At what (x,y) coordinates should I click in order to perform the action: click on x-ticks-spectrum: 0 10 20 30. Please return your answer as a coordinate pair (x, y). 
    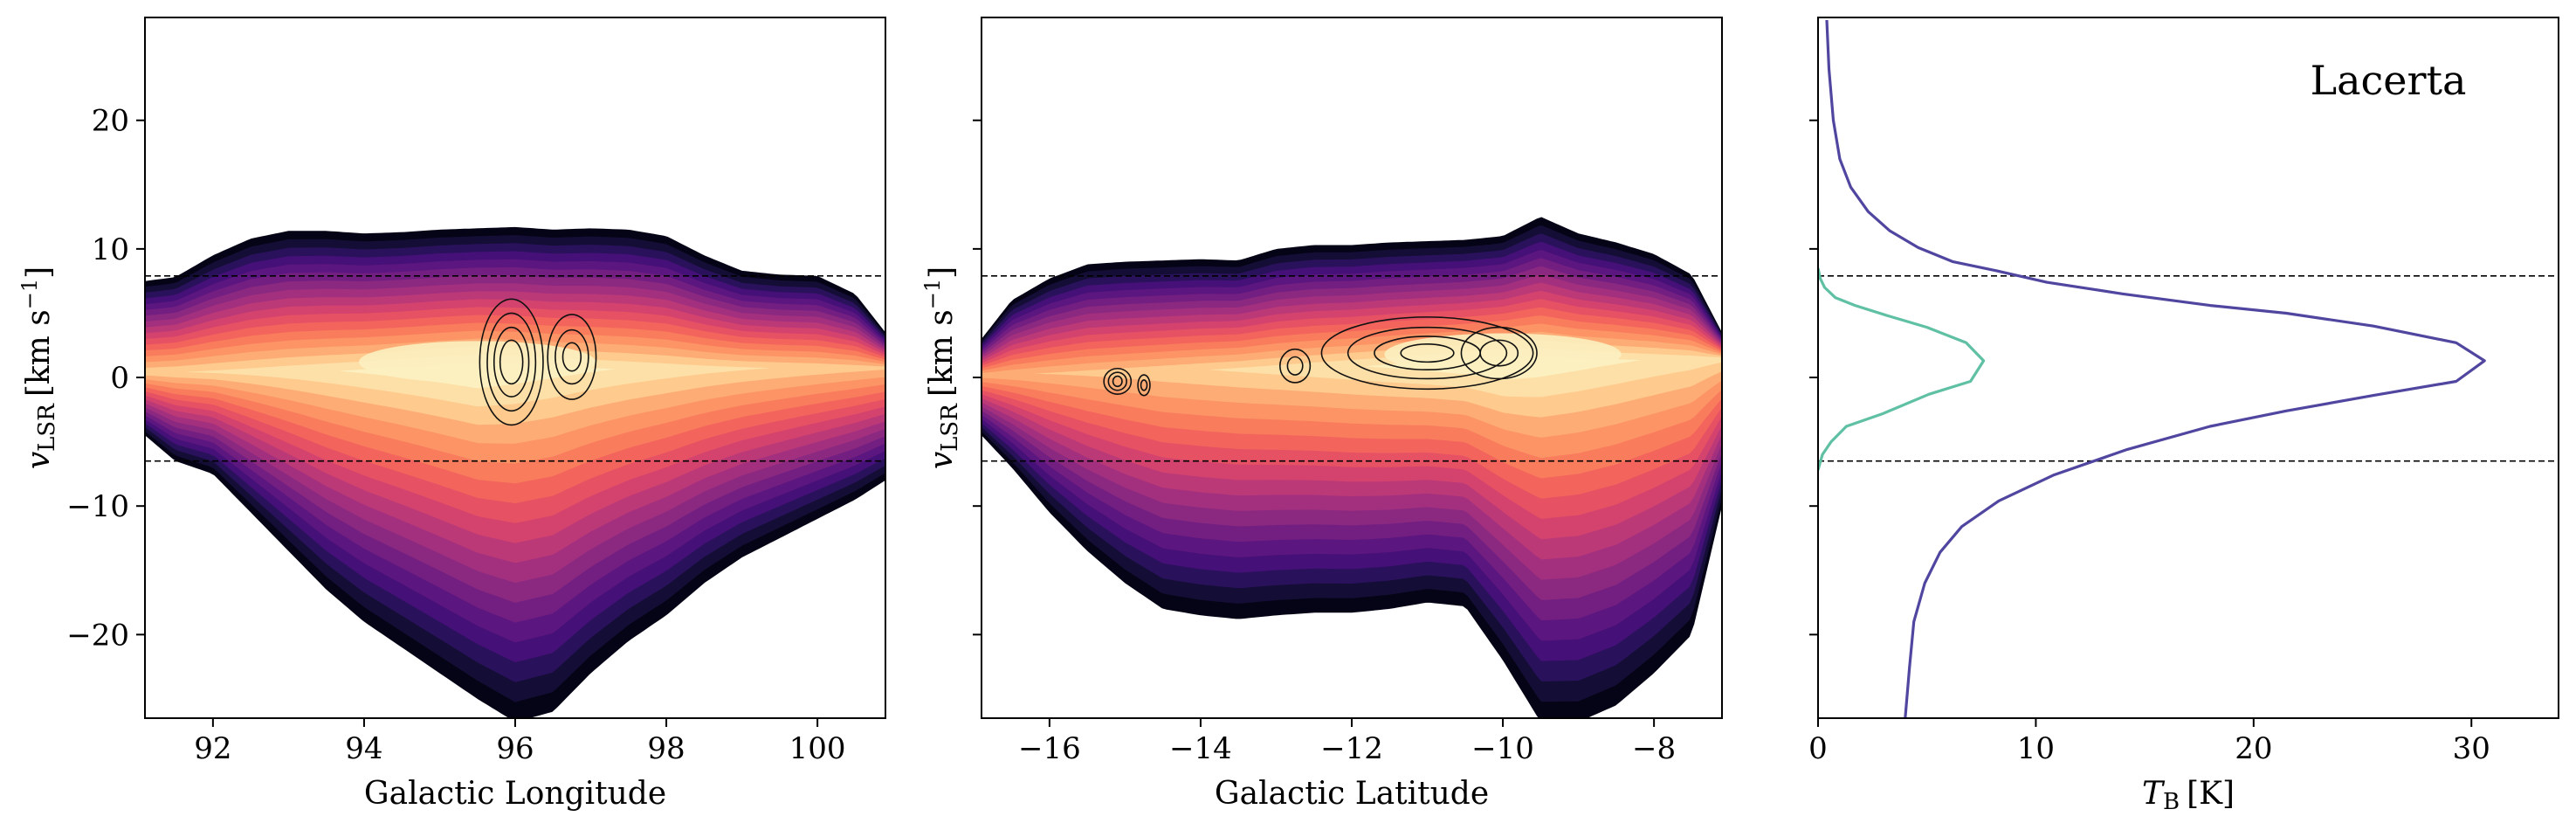
    Looking at the image, I should click on (2149, 742).